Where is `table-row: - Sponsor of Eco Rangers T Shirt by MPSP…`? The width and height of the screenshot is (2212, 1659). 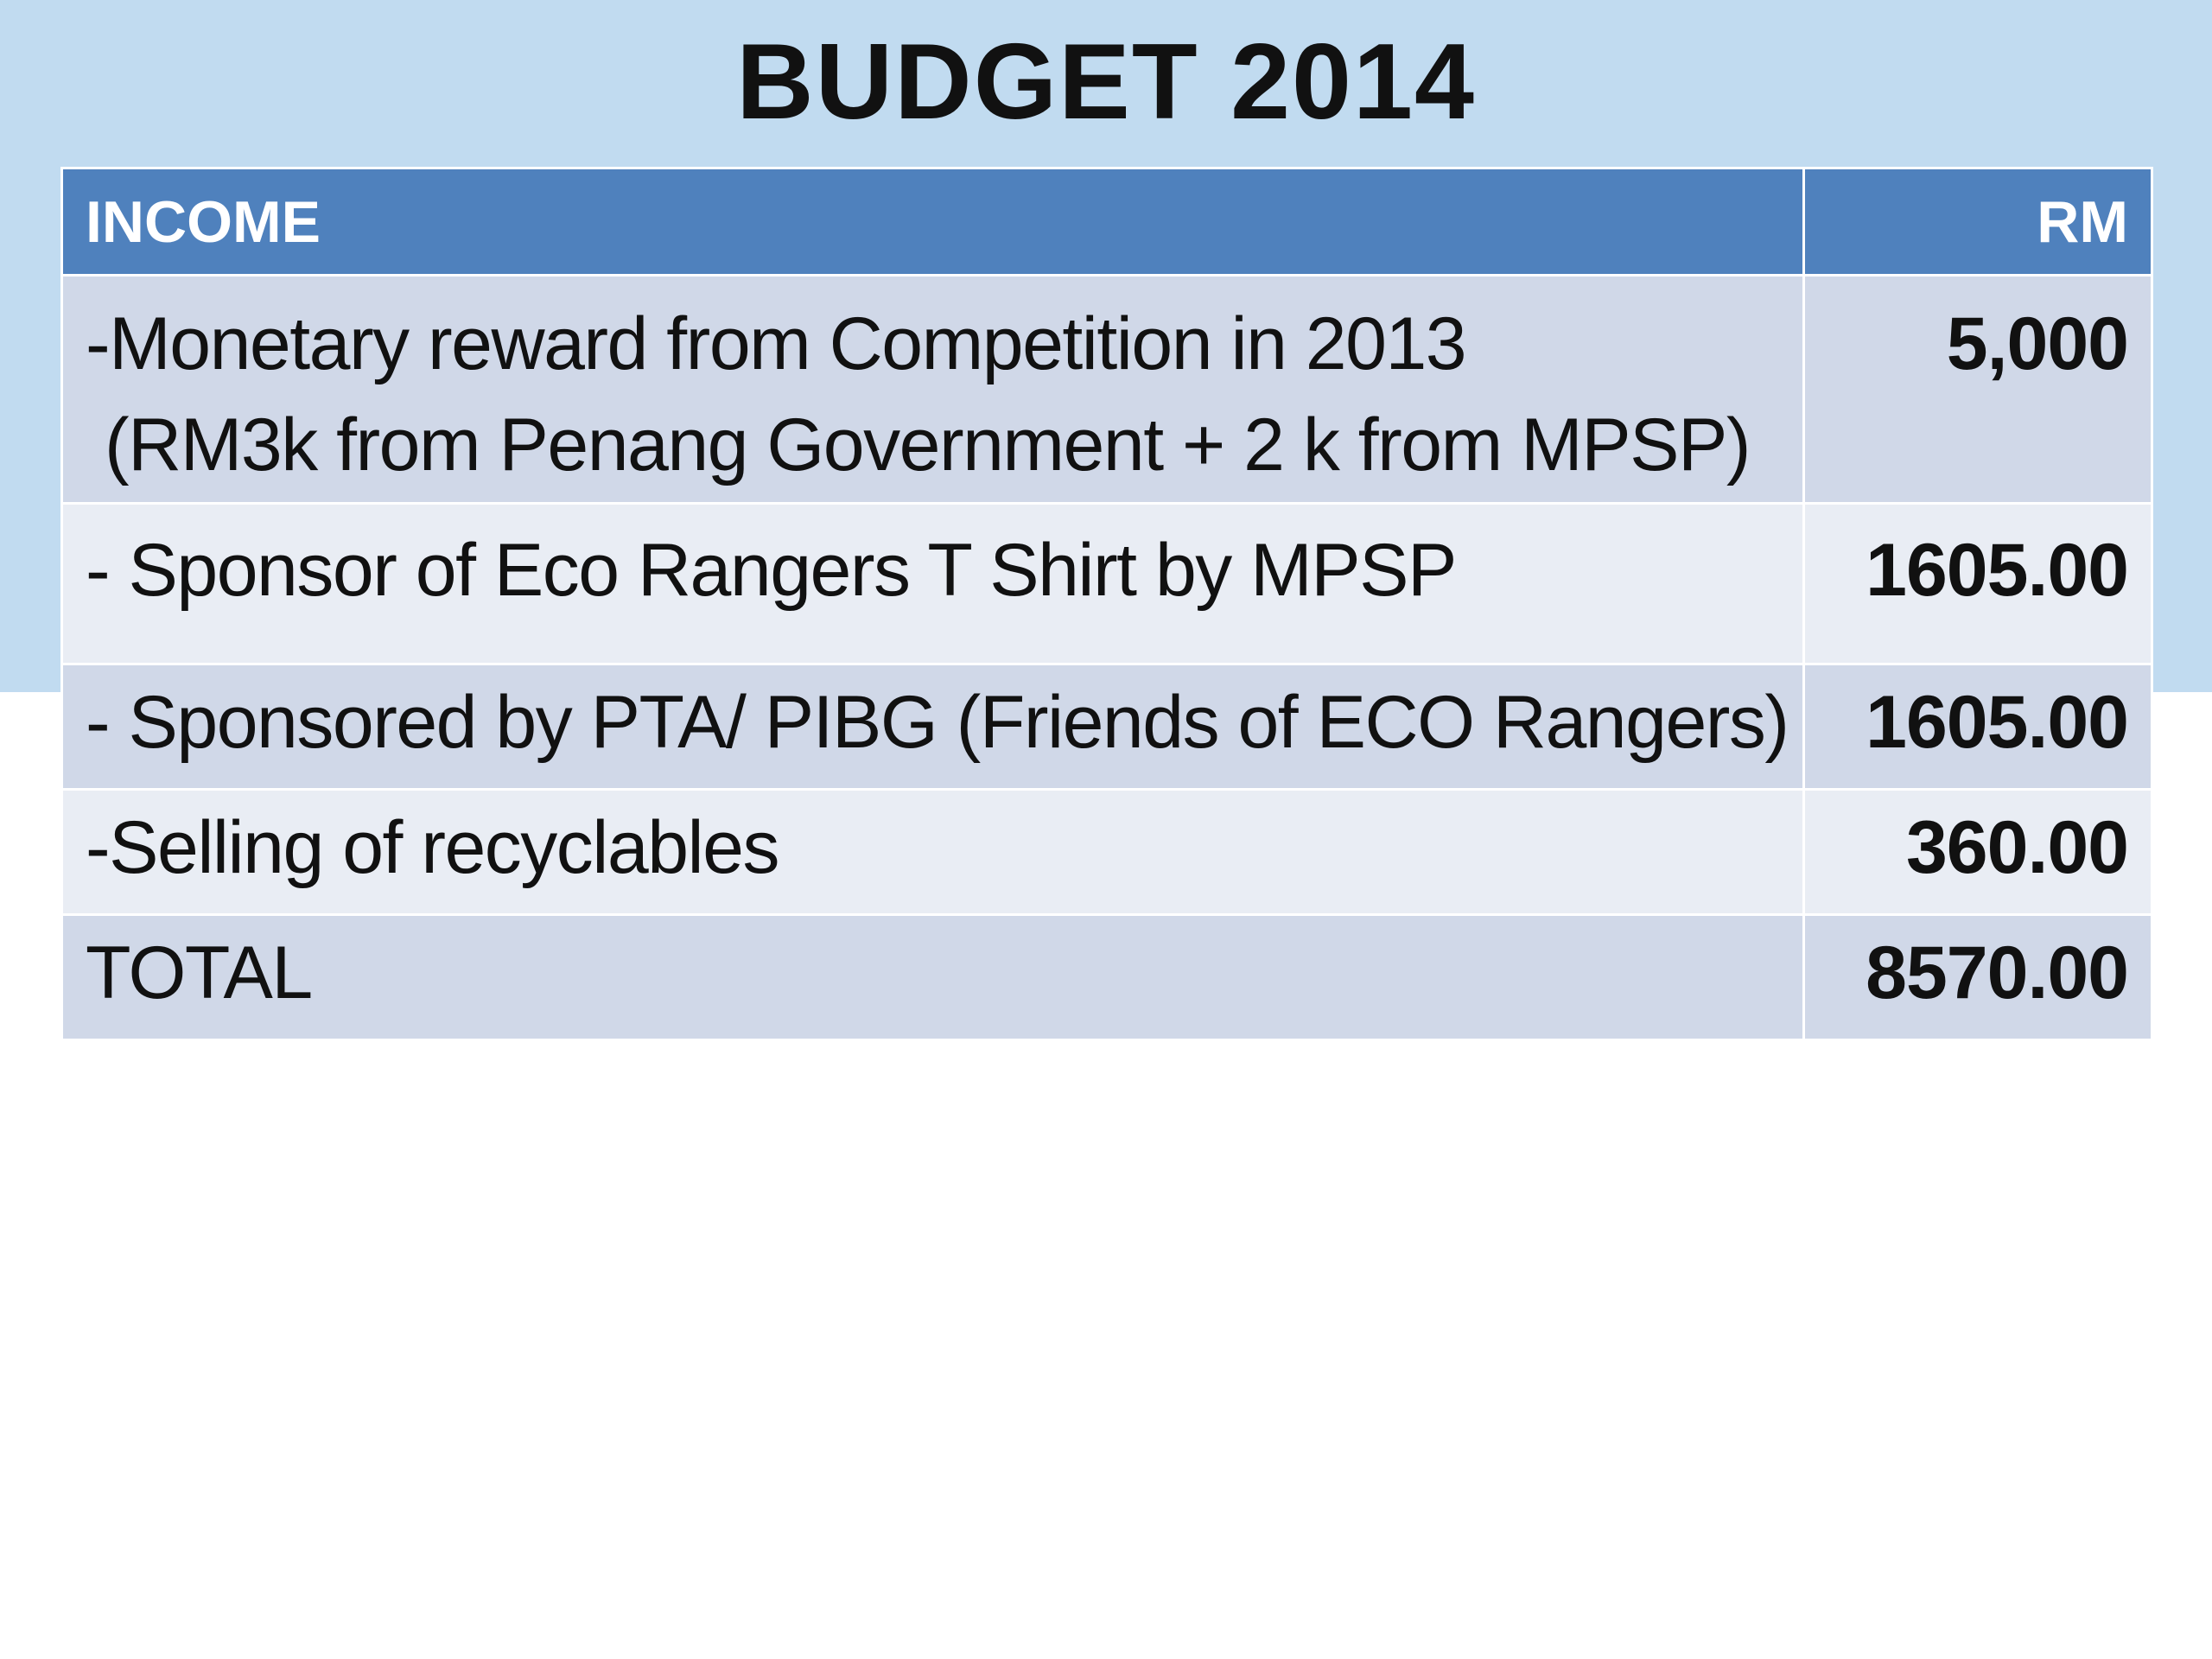 table-row: - Sponsor of Eco Rangers T Shirt by MPSP… is located at coordinates (1106, 583).